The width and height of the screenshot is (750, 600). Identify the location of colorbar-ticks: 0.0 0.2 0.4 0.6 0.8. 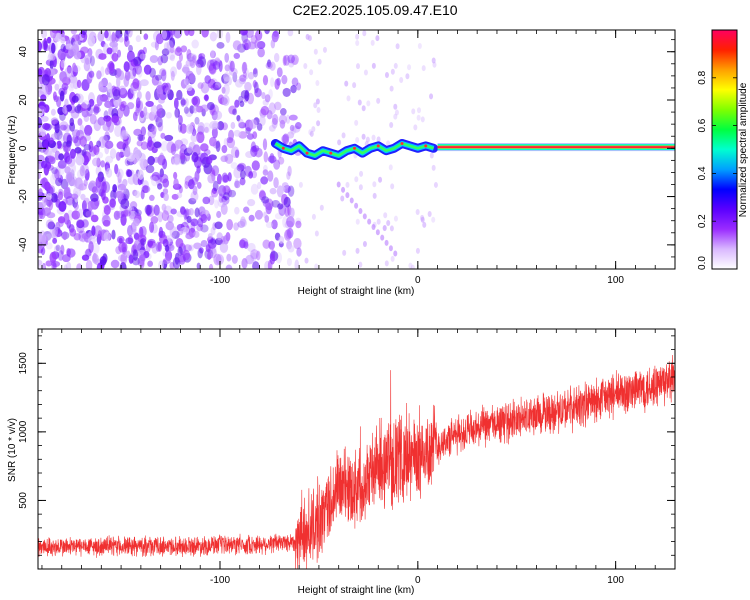
(717, 170).